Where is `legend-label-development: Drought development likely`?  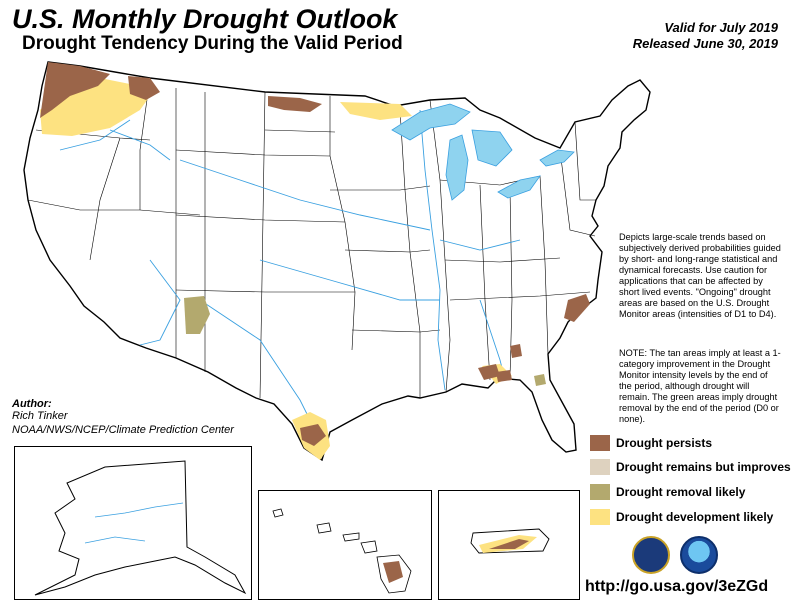 legend-label-development: Drought development likely is located at coordinates (695, 517).